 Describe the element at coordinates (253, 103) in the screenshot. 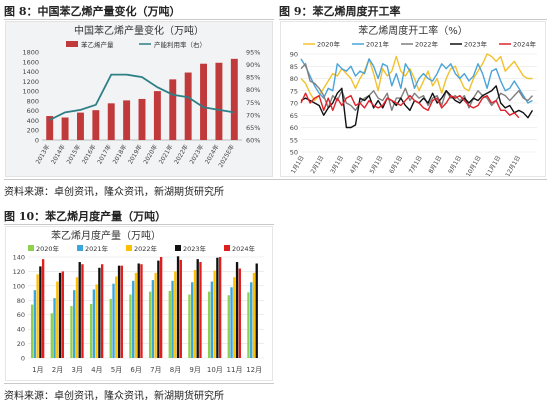

I see `y-right-tick-label: 75%` at that location.